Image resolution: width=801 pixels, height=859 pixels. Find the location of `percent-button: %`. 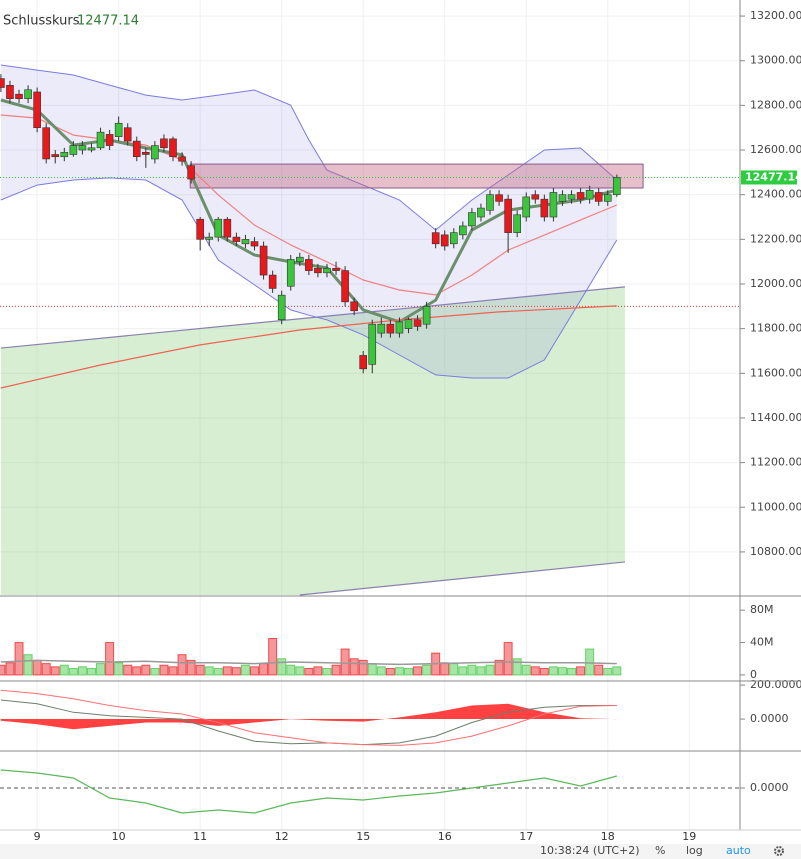

percent-button: % is located at coordinates (660, 850).